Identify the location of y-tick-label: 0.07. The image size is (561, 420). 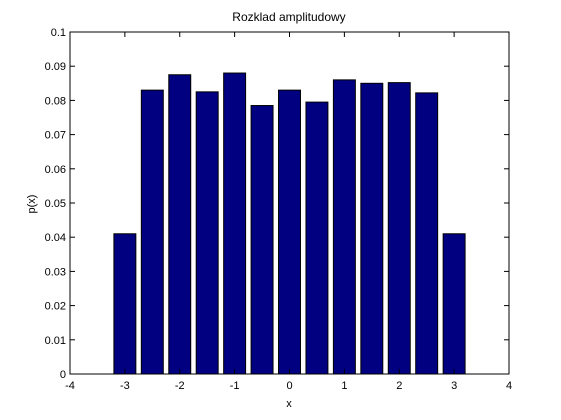
(55, 136).